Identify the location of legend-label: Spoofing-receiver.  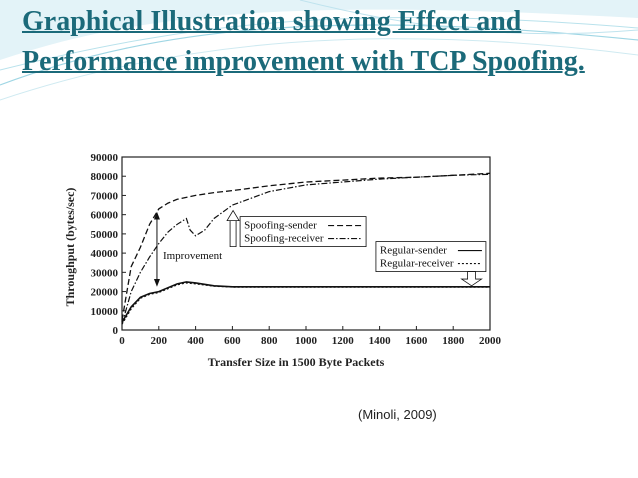
(284, 239).